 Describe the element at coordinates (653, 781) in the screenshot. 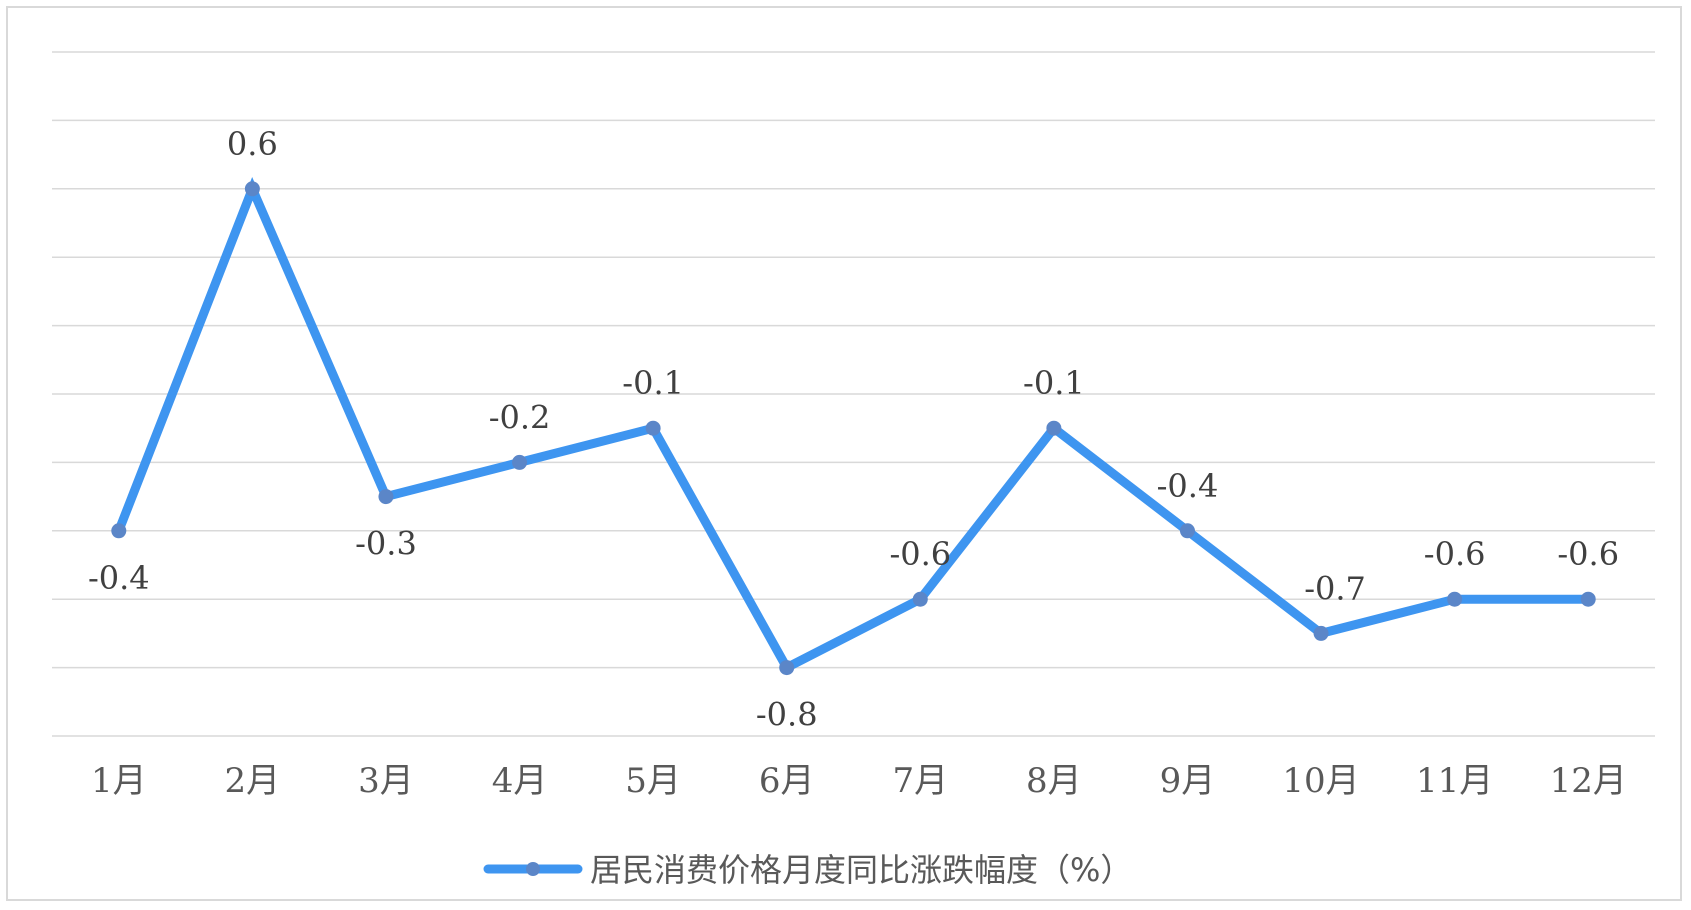

I see `x-tick-label: 5月` at that location.